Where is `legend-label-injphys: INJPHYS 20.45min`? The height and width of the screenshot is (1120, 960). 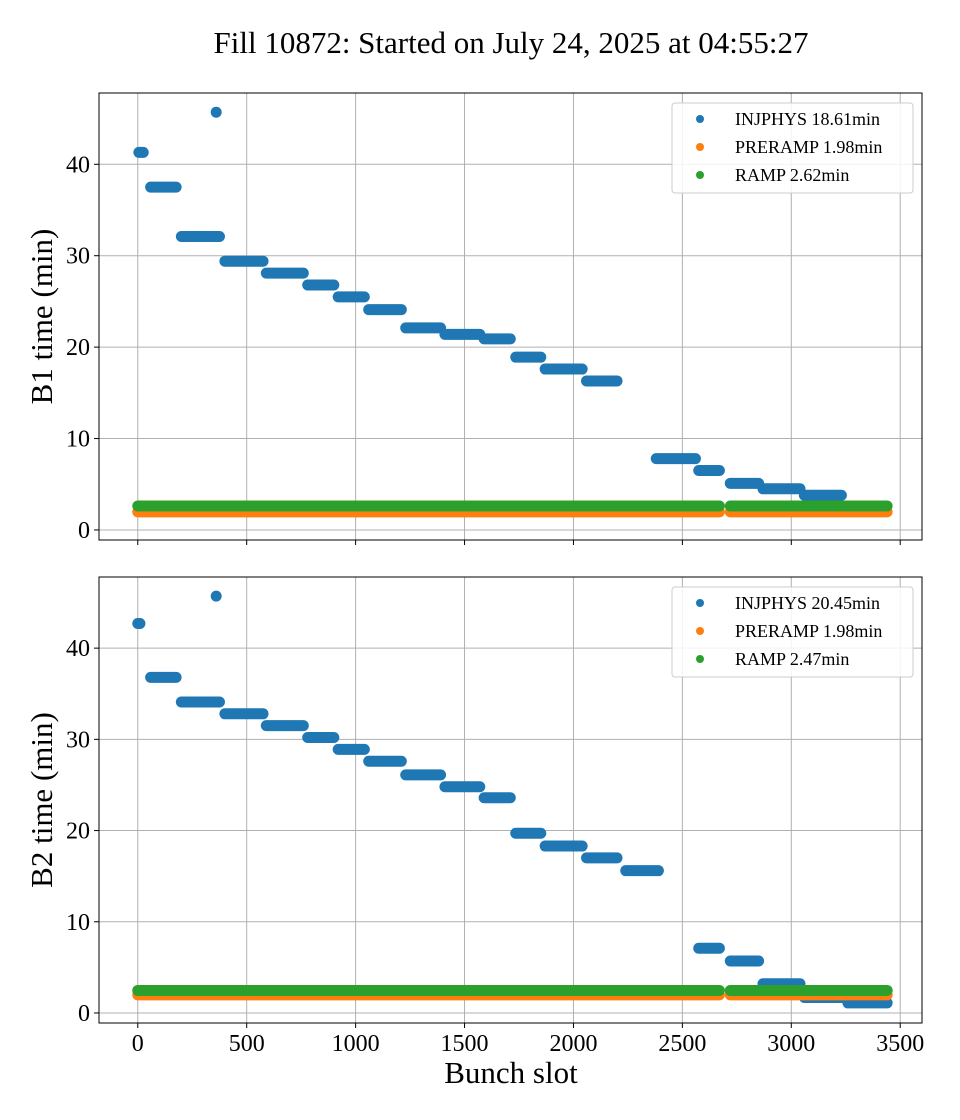
legend-label-injphys: INJPHYS 20.45min is located at coordinates (807, 603).